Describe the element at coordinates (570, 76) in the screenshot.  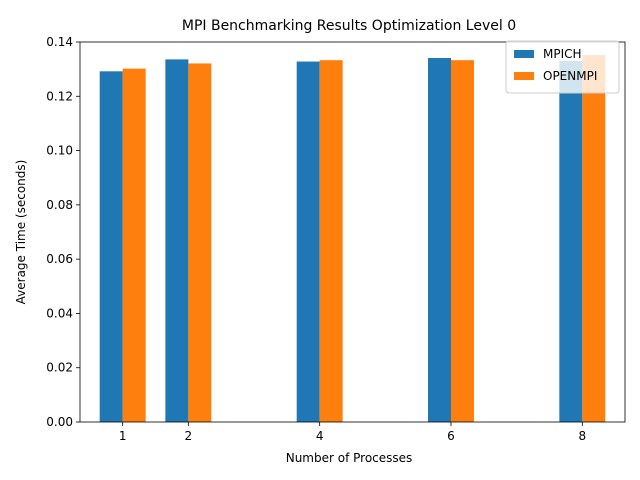
I see `legend-label-openmpi: OPENMPI` at that location.